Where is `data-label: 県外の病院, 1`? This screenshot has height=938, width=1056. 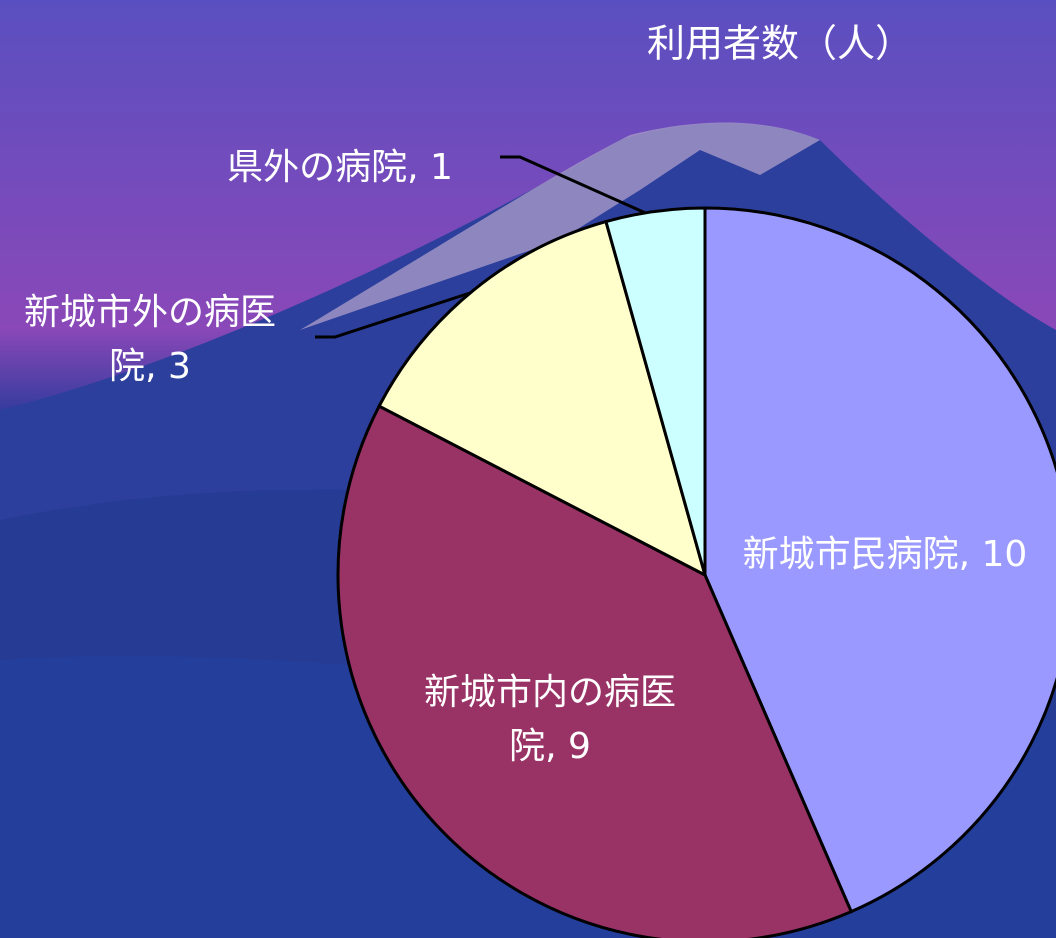
data-label: 県外の病院, 1 is located at coordinates (340, 167).